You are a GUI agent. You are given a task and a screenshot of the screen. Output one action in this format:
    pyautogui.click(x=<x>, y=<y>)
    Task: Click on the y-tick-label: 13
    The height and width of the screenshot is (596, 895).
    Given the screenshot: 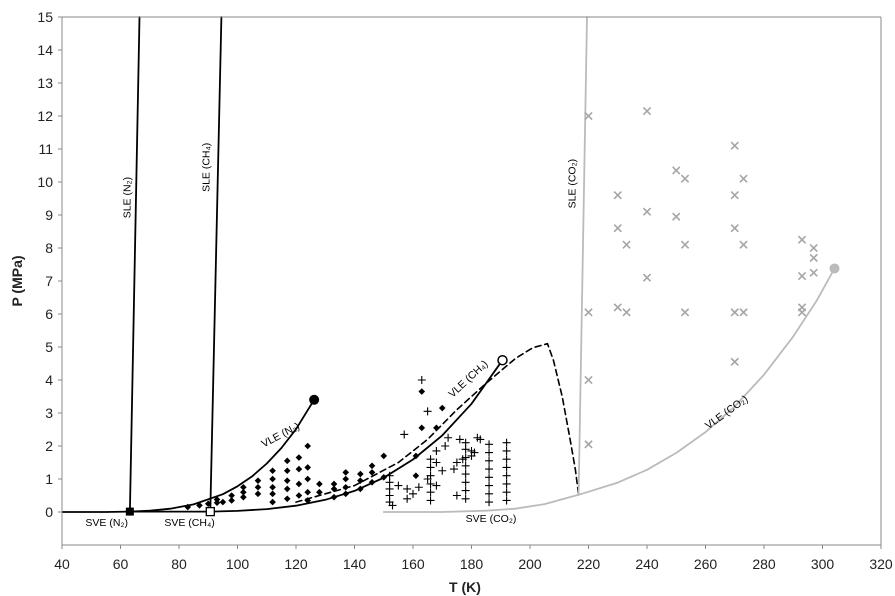 What is the action you would take?
    pyautogui.click(x=45, y=83)
    